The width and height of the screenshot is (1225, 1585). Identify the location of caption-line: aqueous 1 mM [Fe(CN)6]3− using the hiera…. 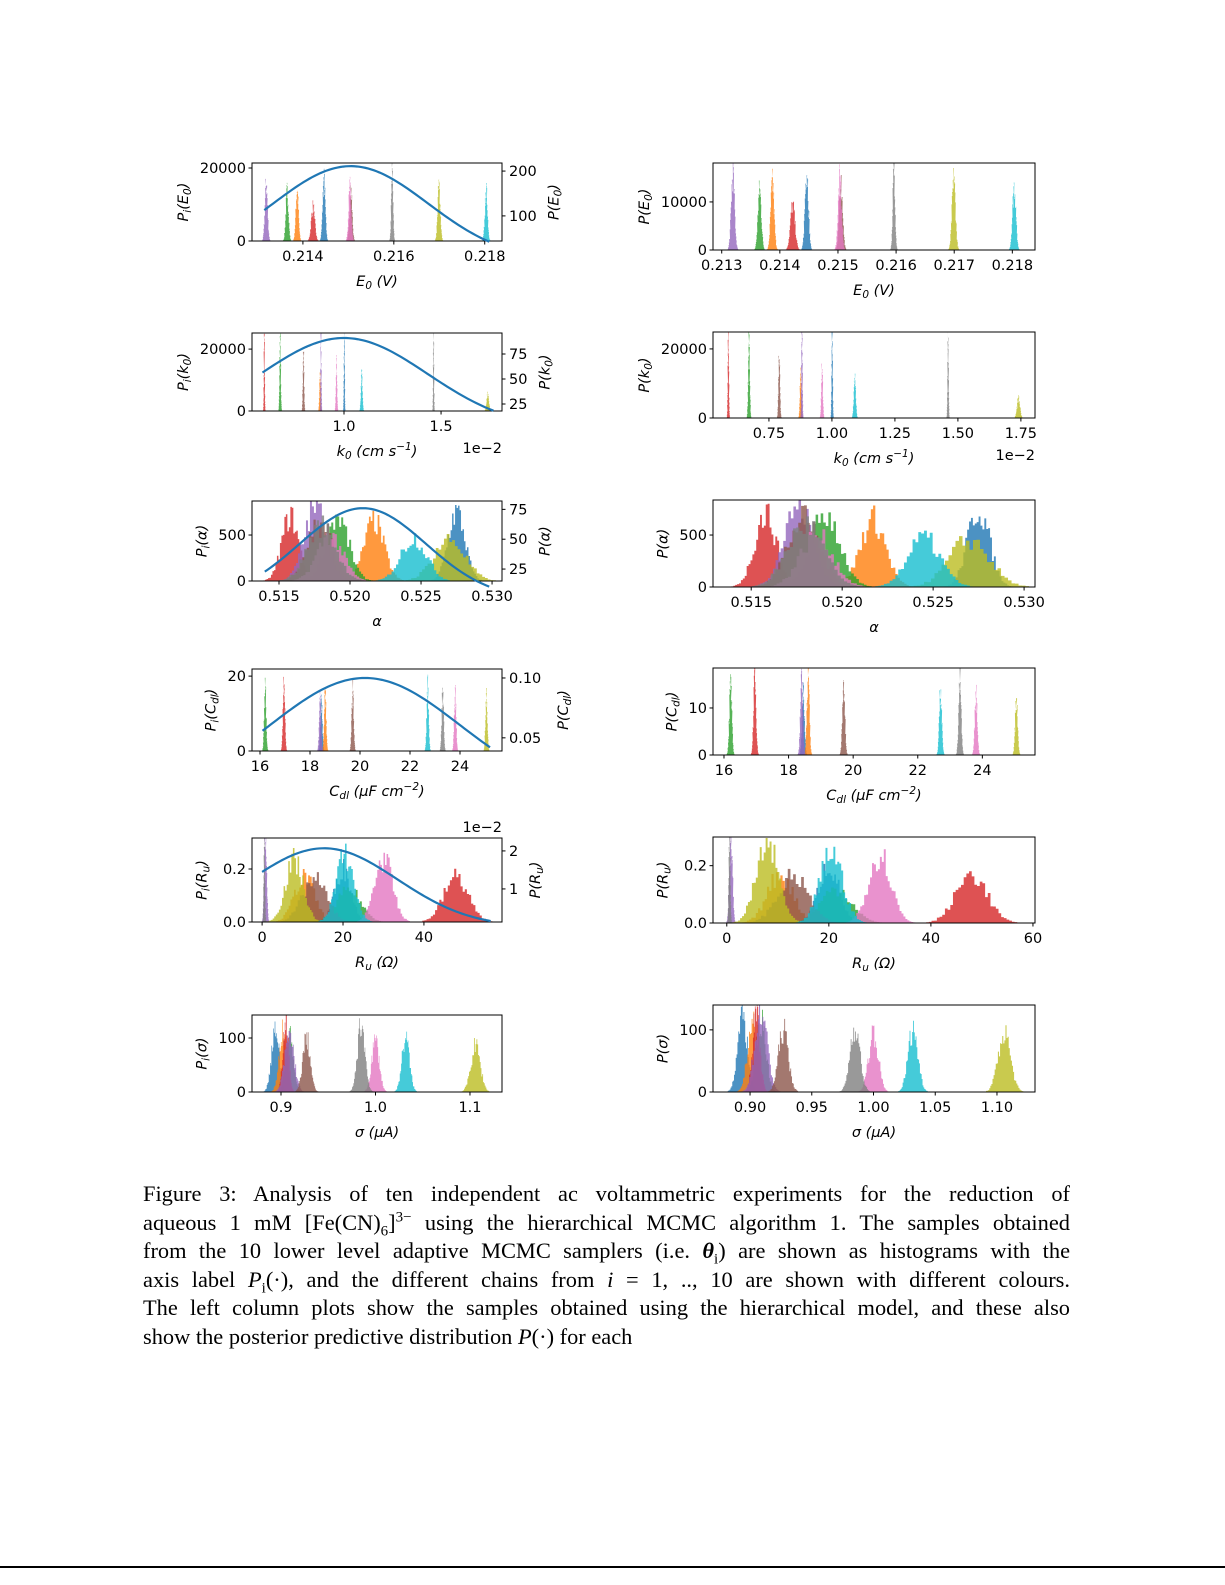
(606, 1224).